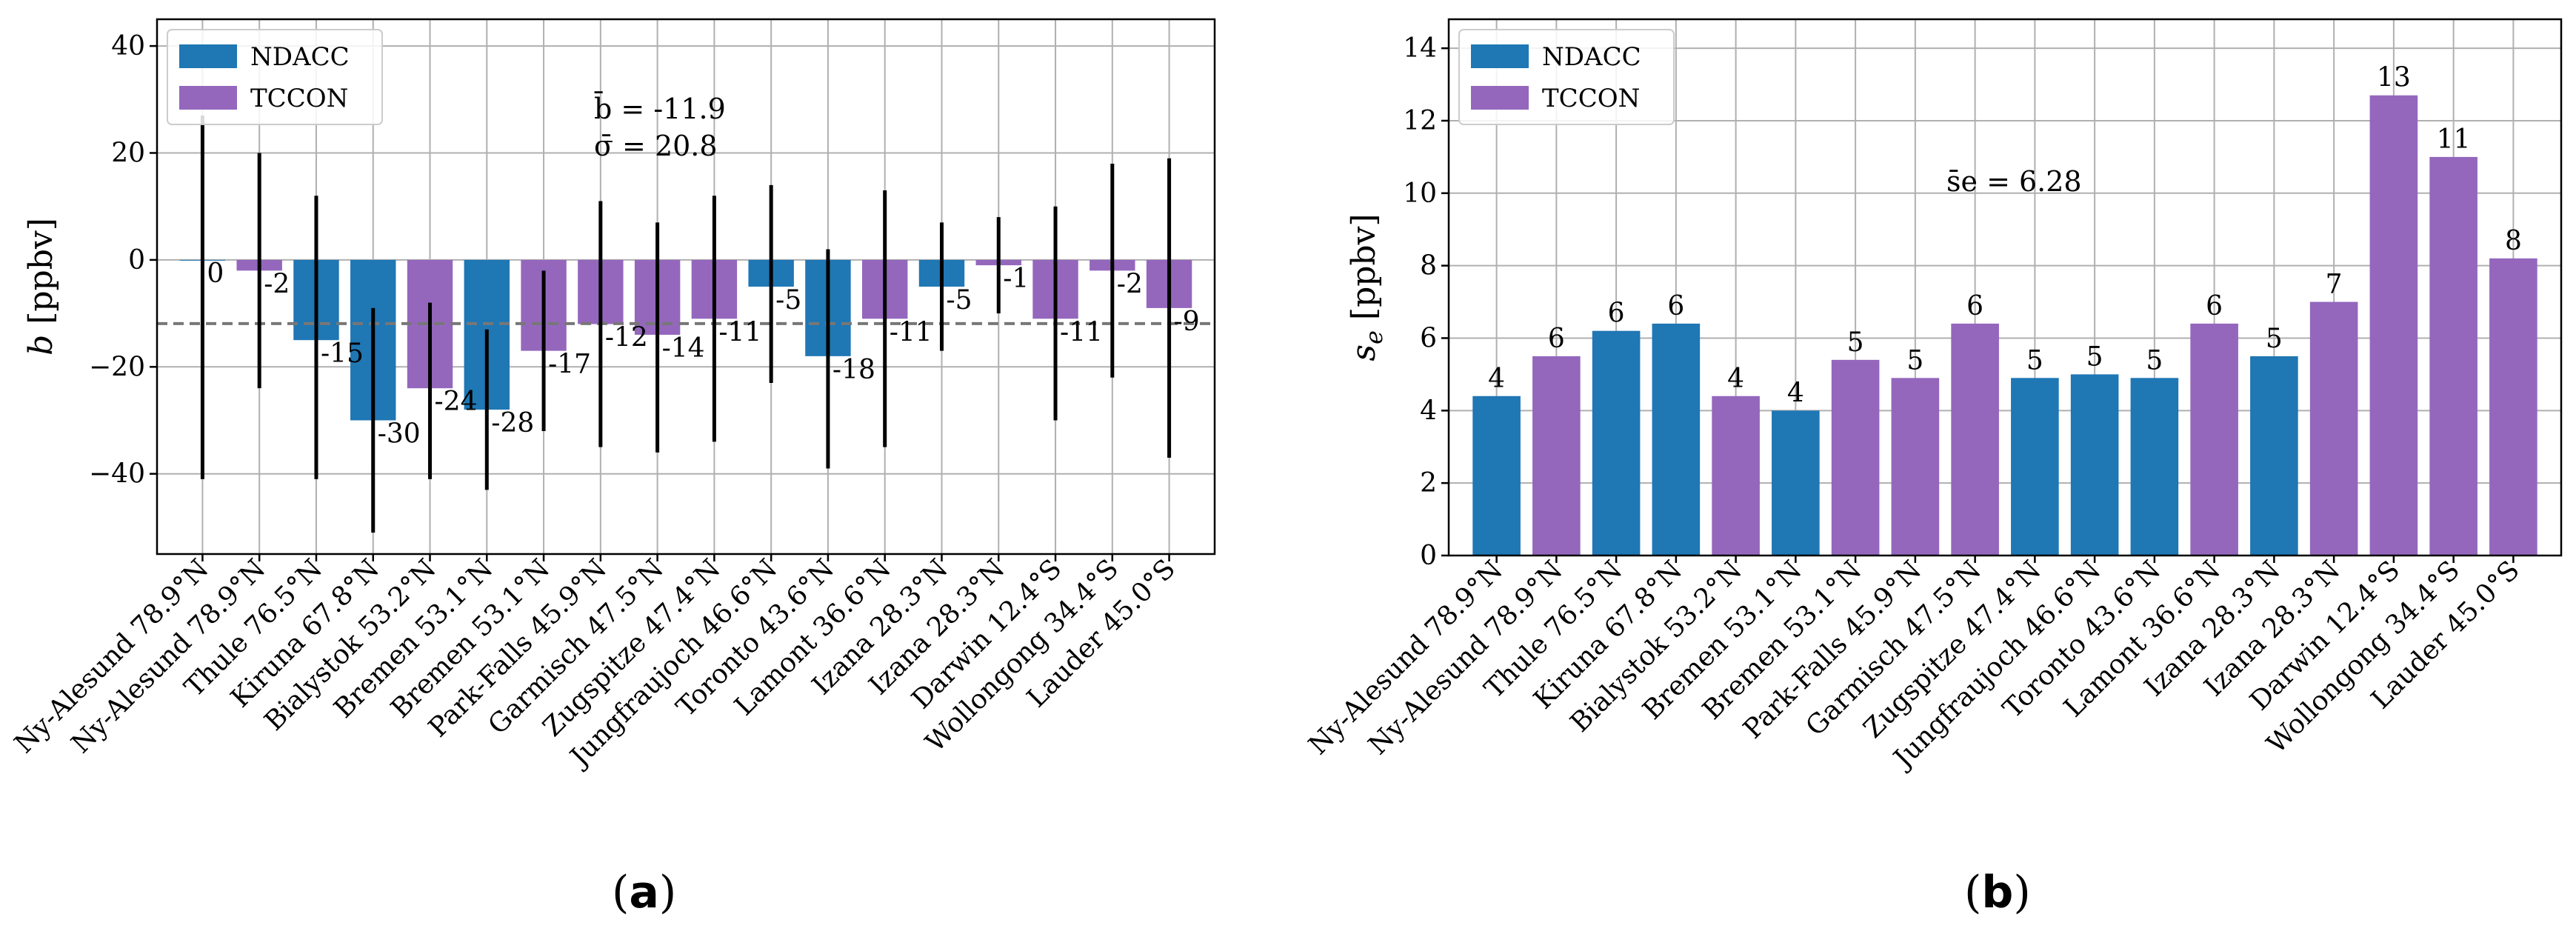 The image size is (2576, 934). What do you see at coordinates (215, 273) in the screenshot?
I see `data-label: 0` at bounding box center [215, 273].